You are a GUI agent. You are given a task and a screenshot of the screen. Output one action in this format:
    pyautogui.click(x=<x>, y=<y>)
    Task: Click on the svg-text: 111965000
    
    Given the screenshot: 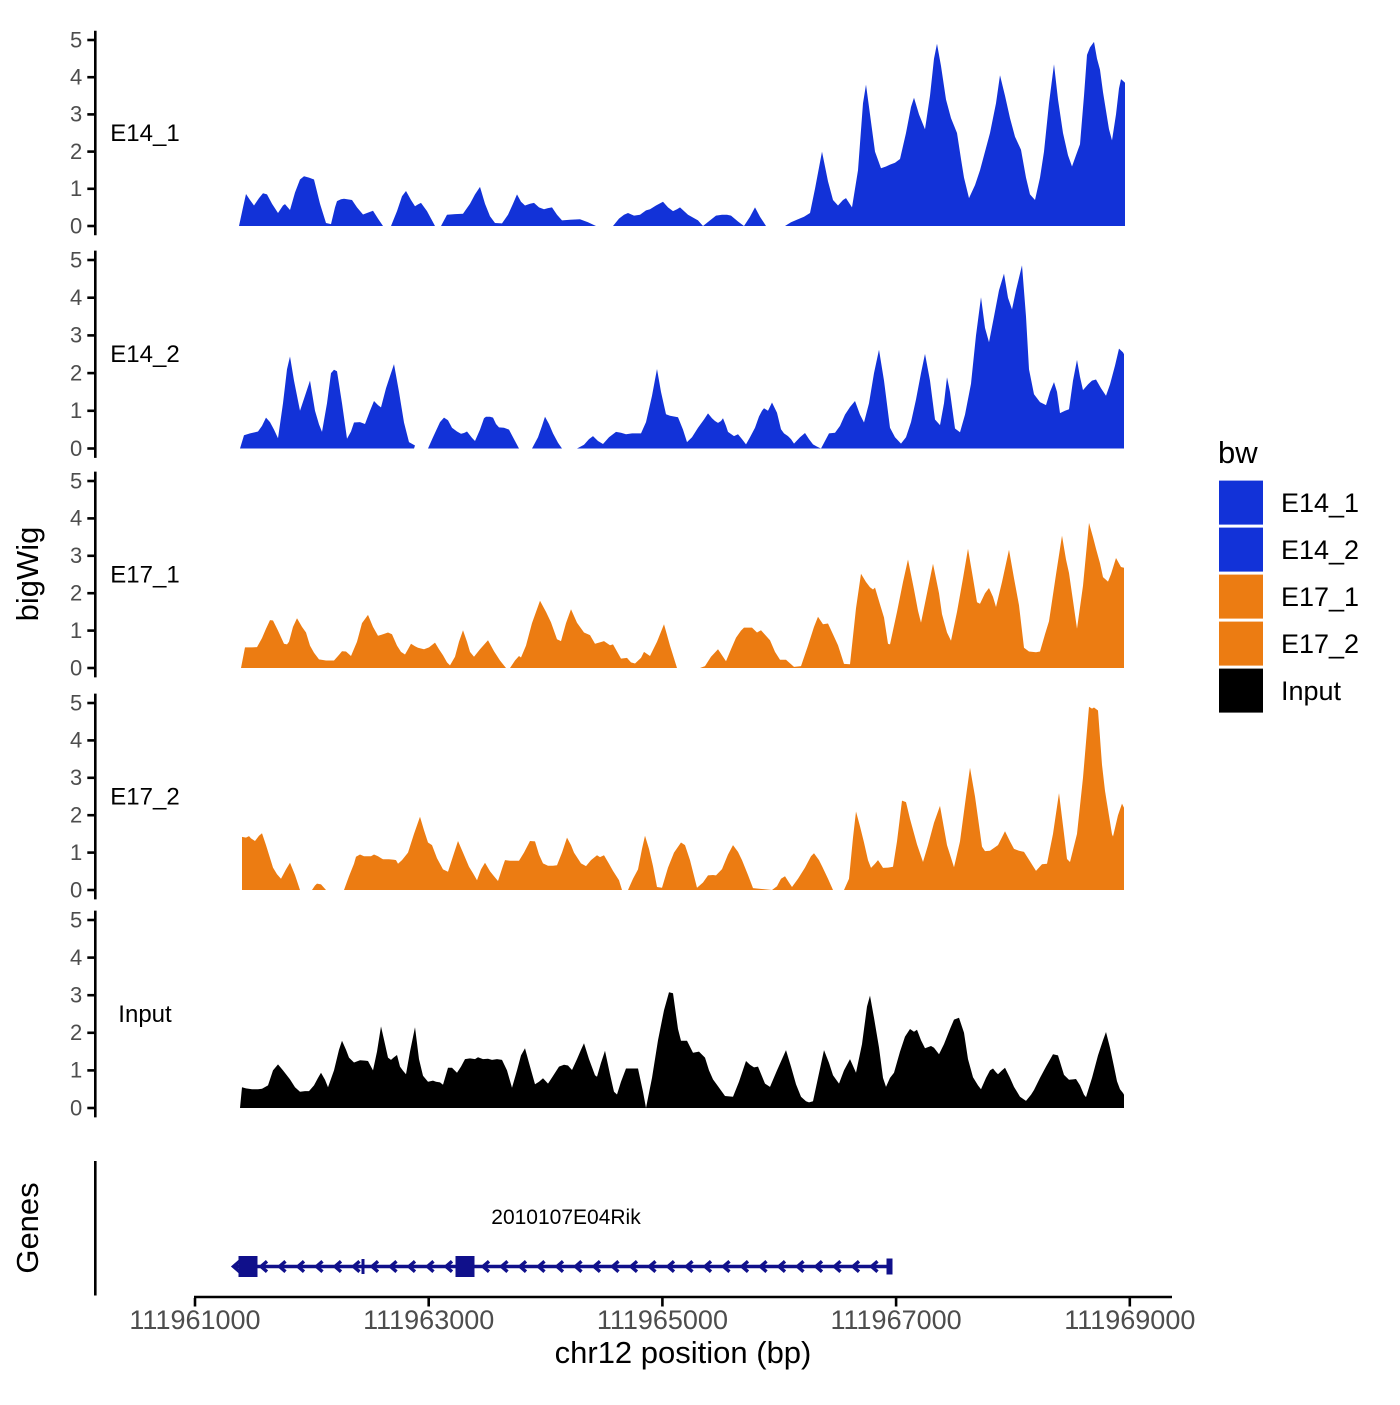 What is the action you would take?
    pyautogui.click(x=662, y=1320)
    